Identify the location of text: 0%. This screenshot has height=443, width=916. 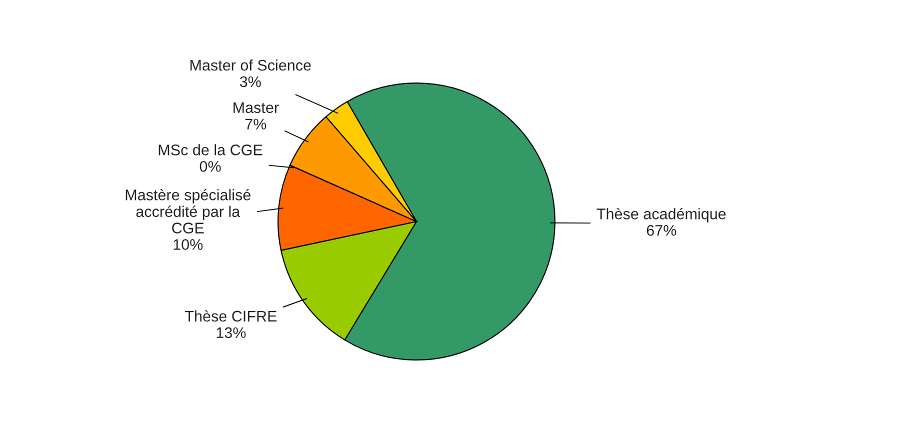
(210, 166).